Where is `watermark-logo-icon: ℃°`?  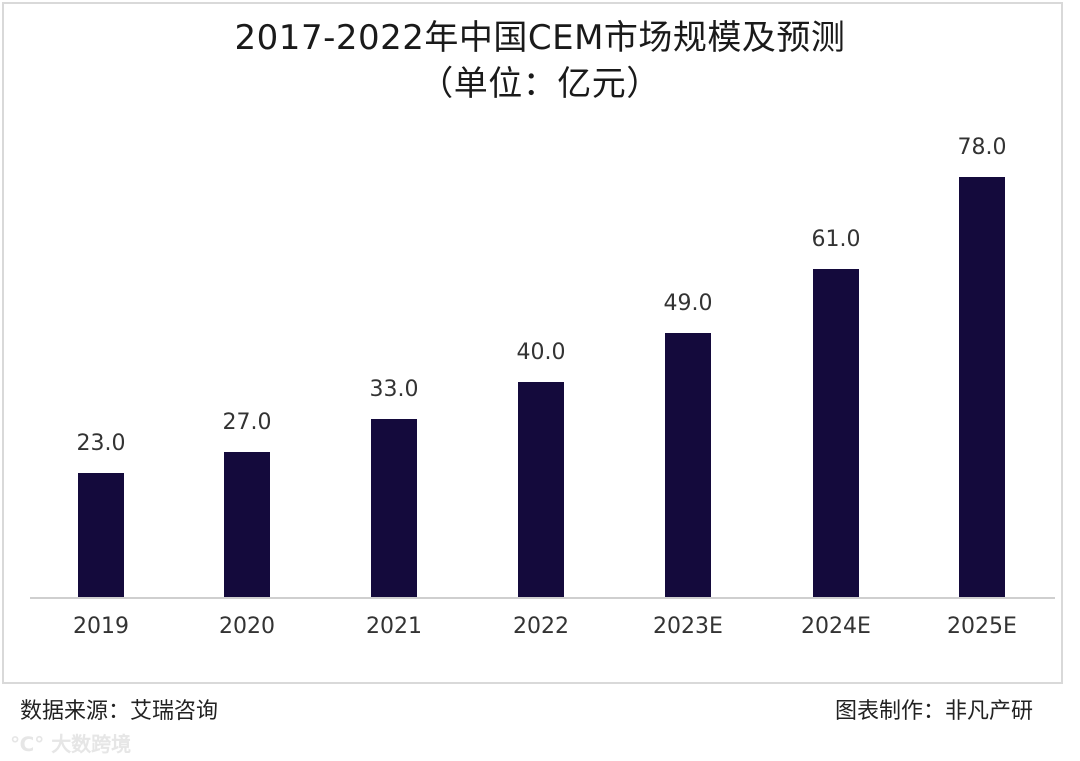
watermark-logo-icon: ℃° is located at coordinates (27, 744).